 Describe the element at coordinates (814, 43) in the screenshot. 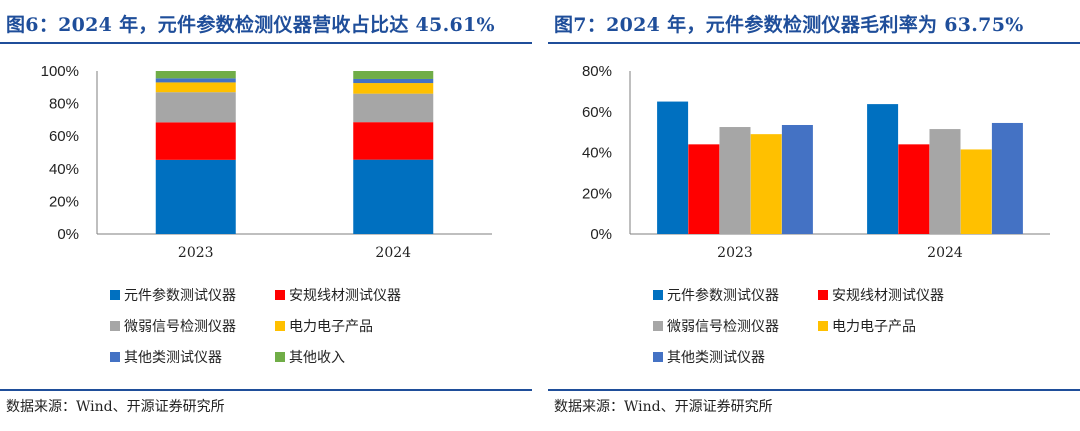

I see `figure-7-top-rule` at that location.